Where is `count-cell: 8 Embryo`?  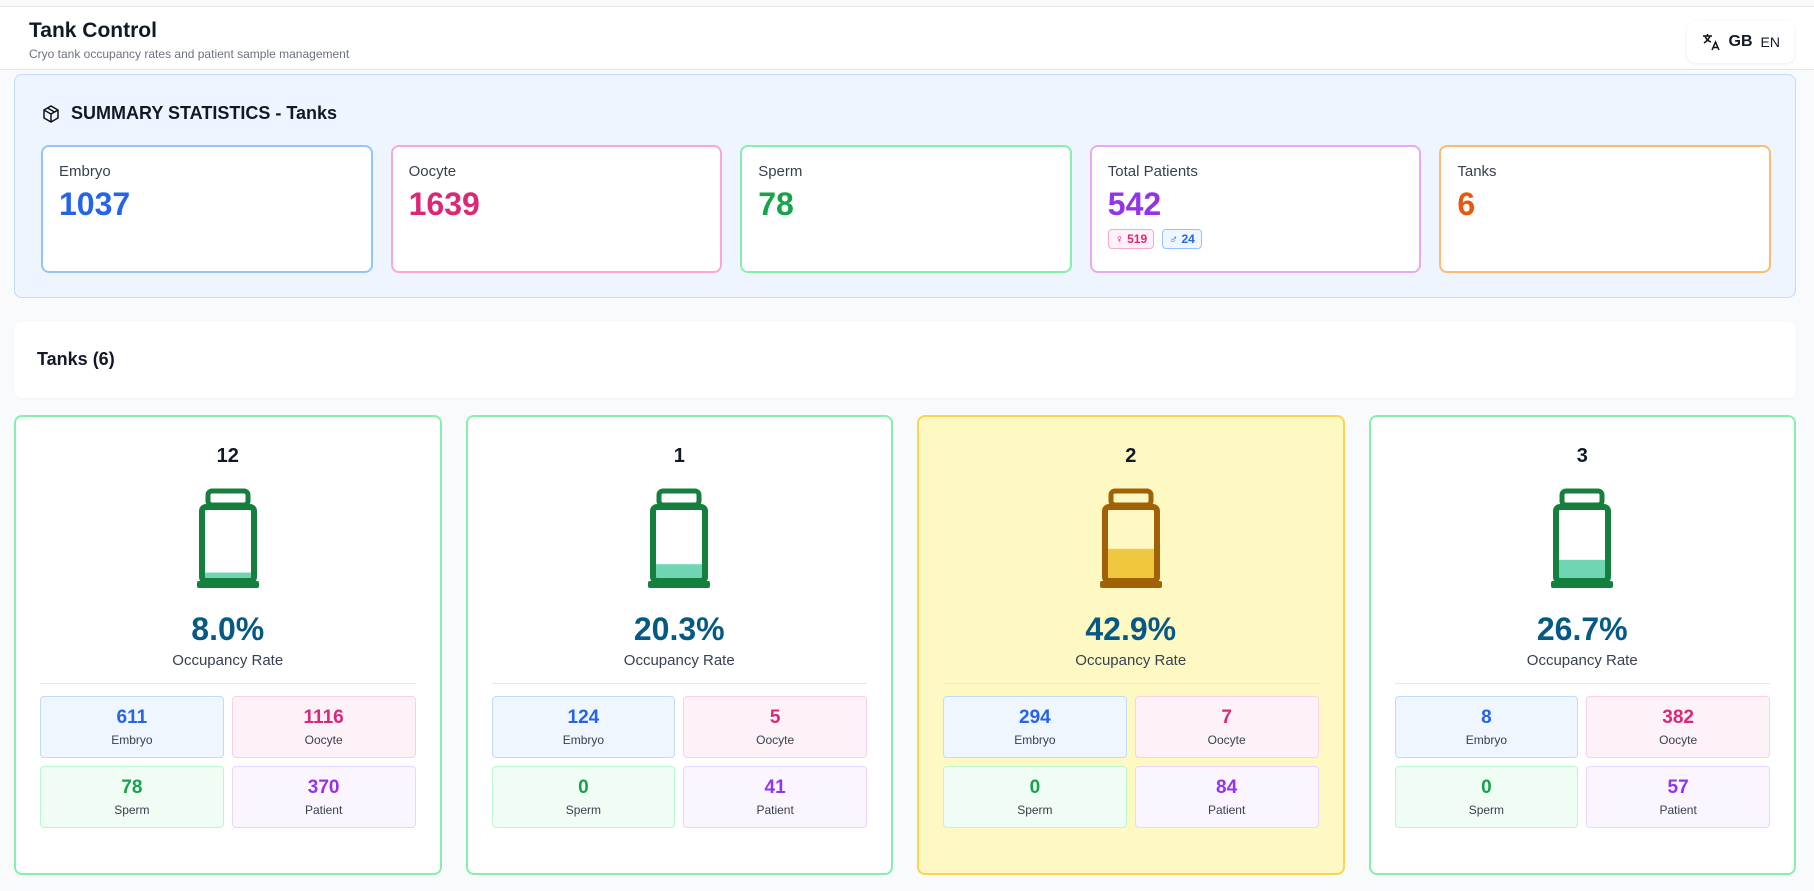 count-cell: 8 Embryo is located at coordinates (1486, 727).